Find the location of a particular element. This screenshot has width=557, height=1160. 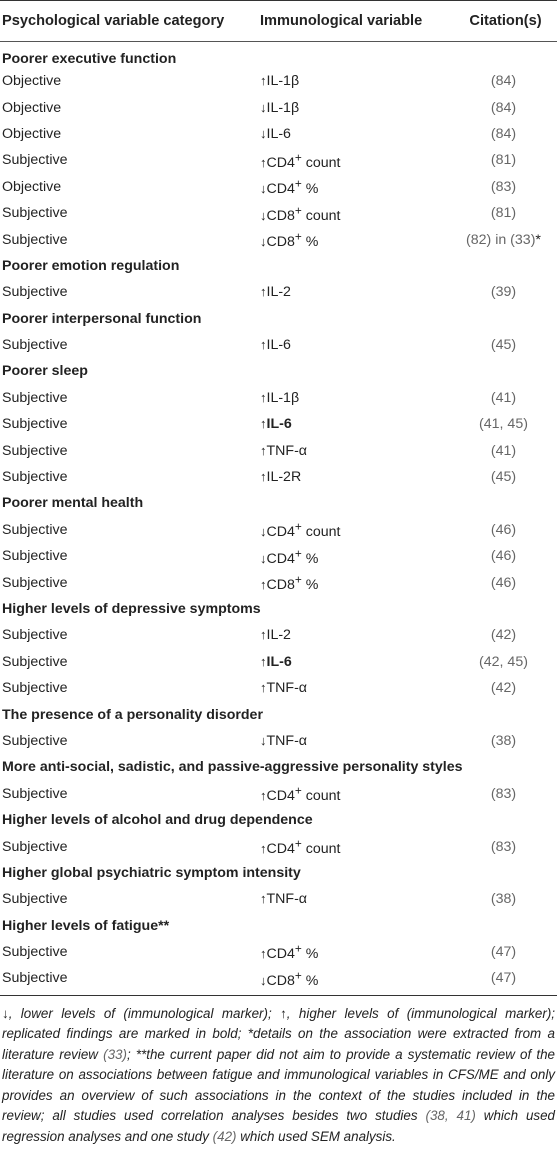

immuno-variable-text: ↓IL-1β is located at coordinates (279, 108).